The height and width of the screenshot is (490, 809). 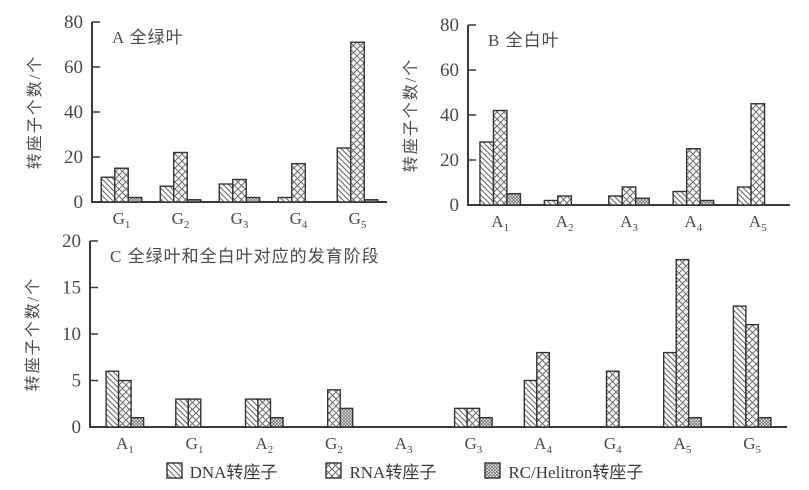 I want to click on panel-title-A: A 全绿叶, so click(x=148, y=37).